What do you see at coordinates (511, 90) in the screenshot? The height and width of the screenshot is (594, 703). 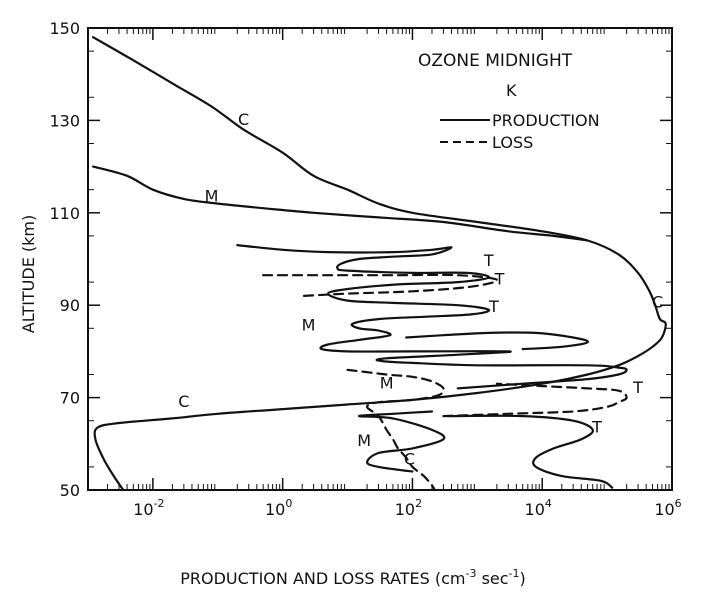 I see `legend-title: K` at bounding box center [511, 90].